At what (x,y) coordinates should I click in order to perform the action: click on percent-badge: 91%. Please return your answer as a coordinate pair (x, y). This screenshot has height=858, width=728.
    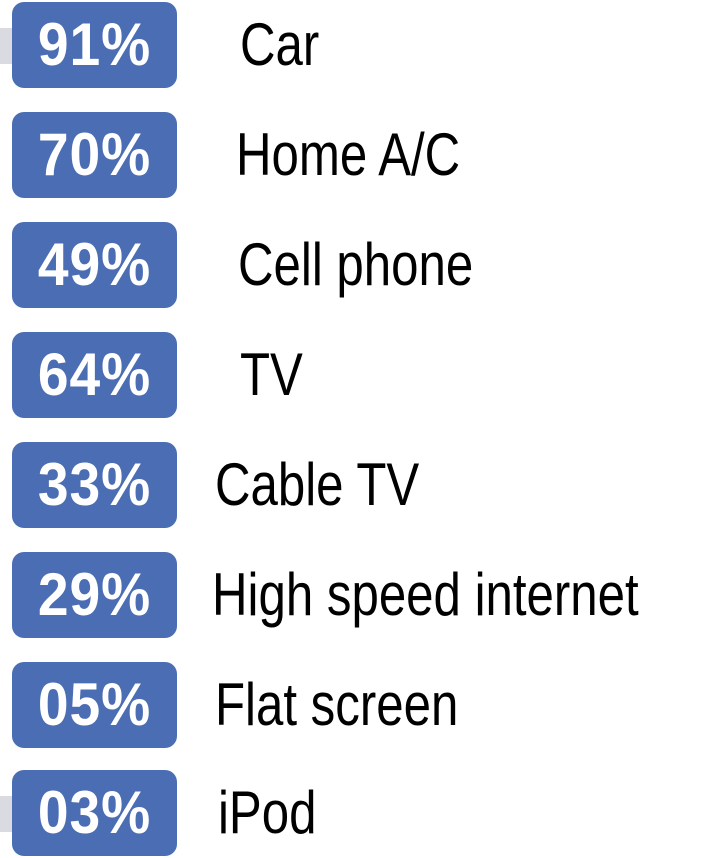
    Looking at the image, I should click on (94, 45).